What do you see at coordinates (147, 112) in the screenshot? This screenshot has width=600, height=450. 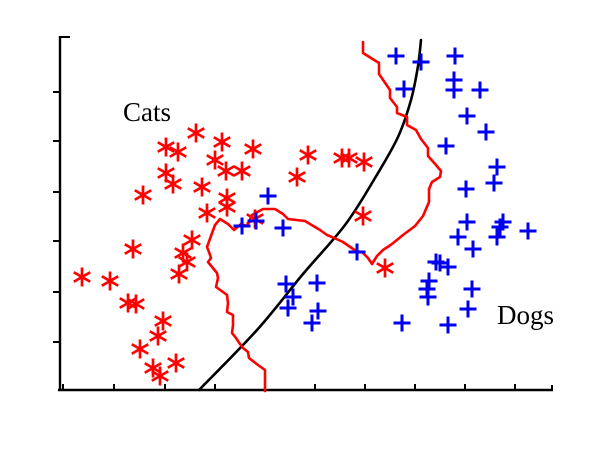 I see `cats-class-label: Cats` at bounding box center [147, 112].